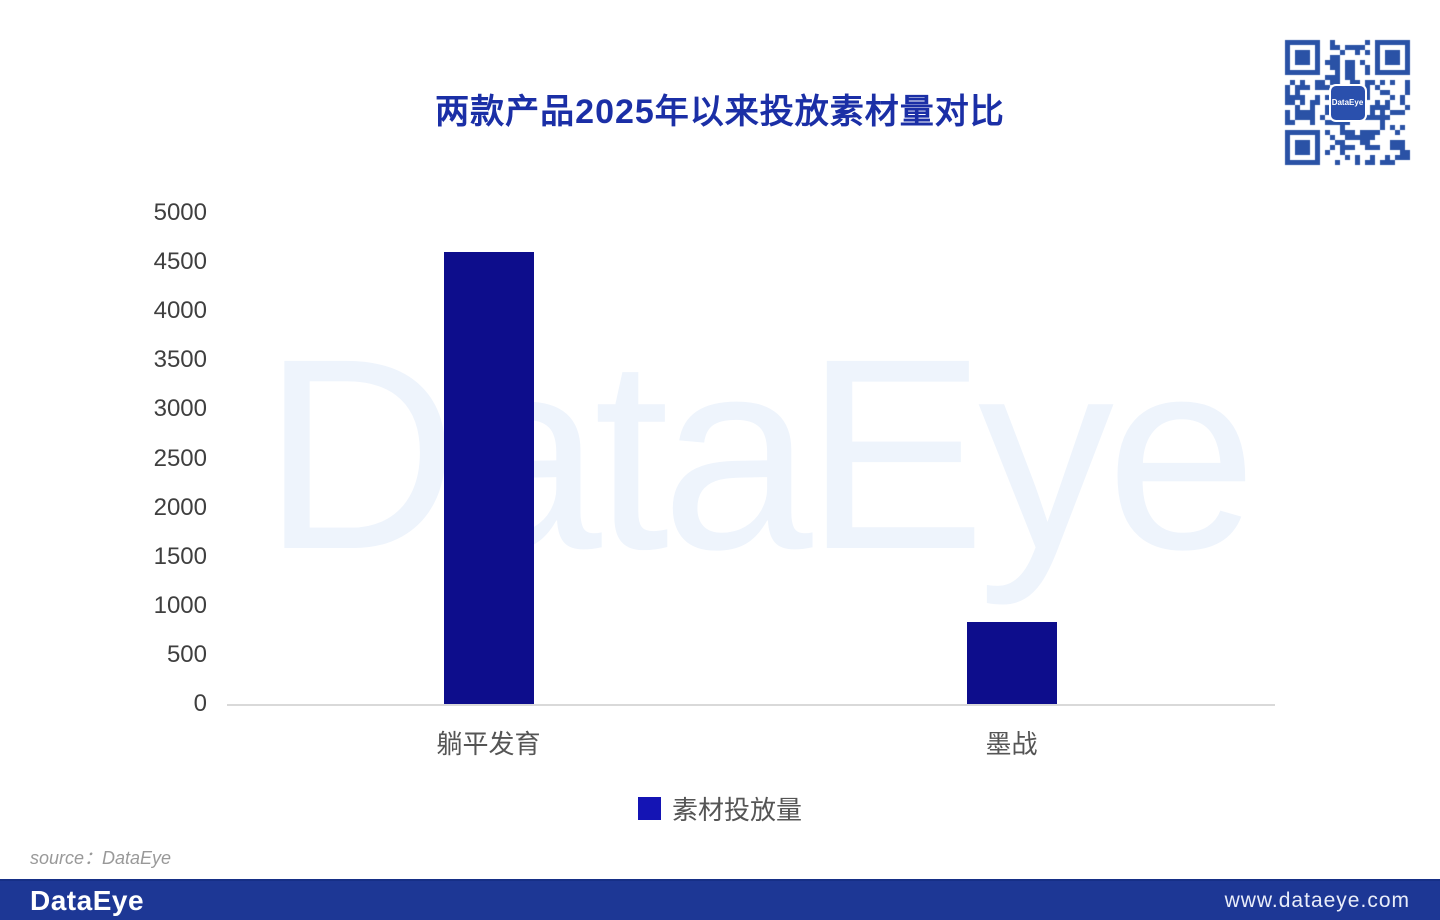 The height and width of the screenshot is (920, 1440). What do you see at coordinates (1011, 663) in the screenshot?
I see `bar-墨战` at bounding box center [1011, 663].